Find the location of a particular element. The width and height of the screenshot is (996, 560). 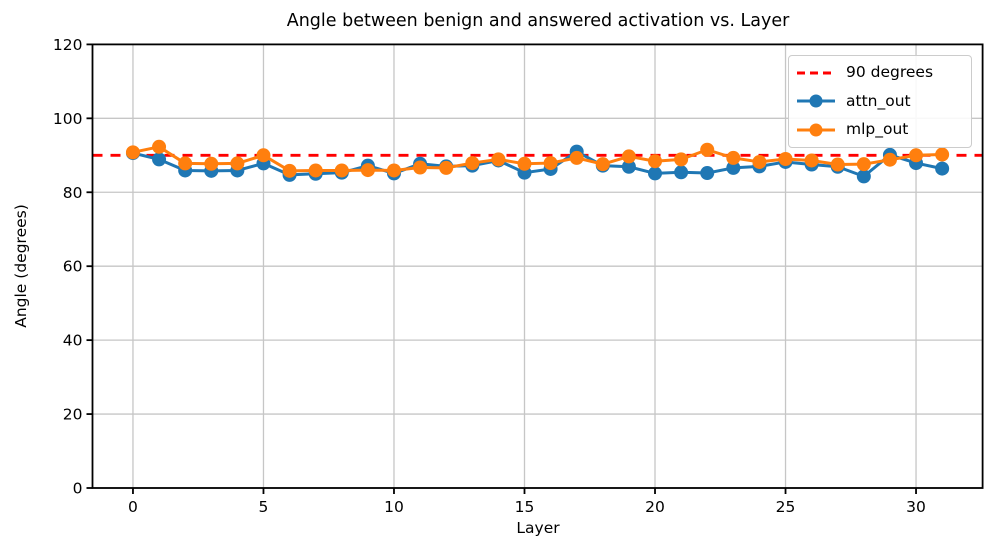

data-series is located at coordinates (537, 161).